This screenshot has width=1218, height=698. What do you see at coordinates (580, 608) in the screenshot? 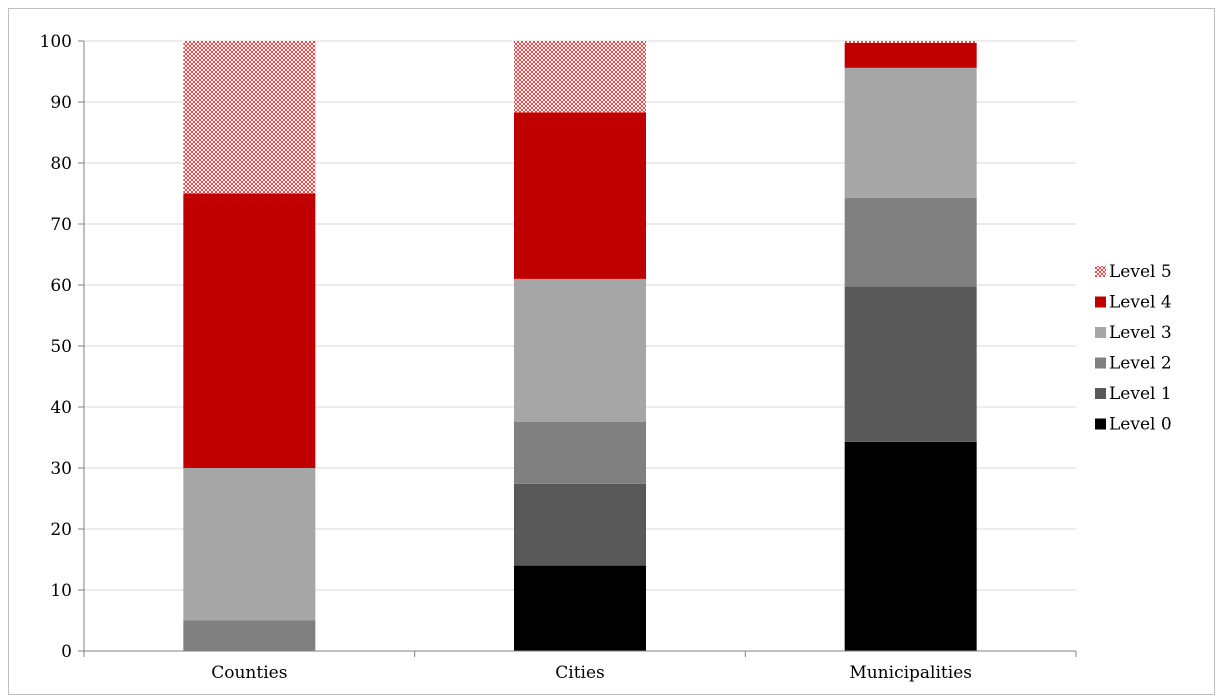
I see `bar-segment-level-0-cities` at bounding box center [580, 608].